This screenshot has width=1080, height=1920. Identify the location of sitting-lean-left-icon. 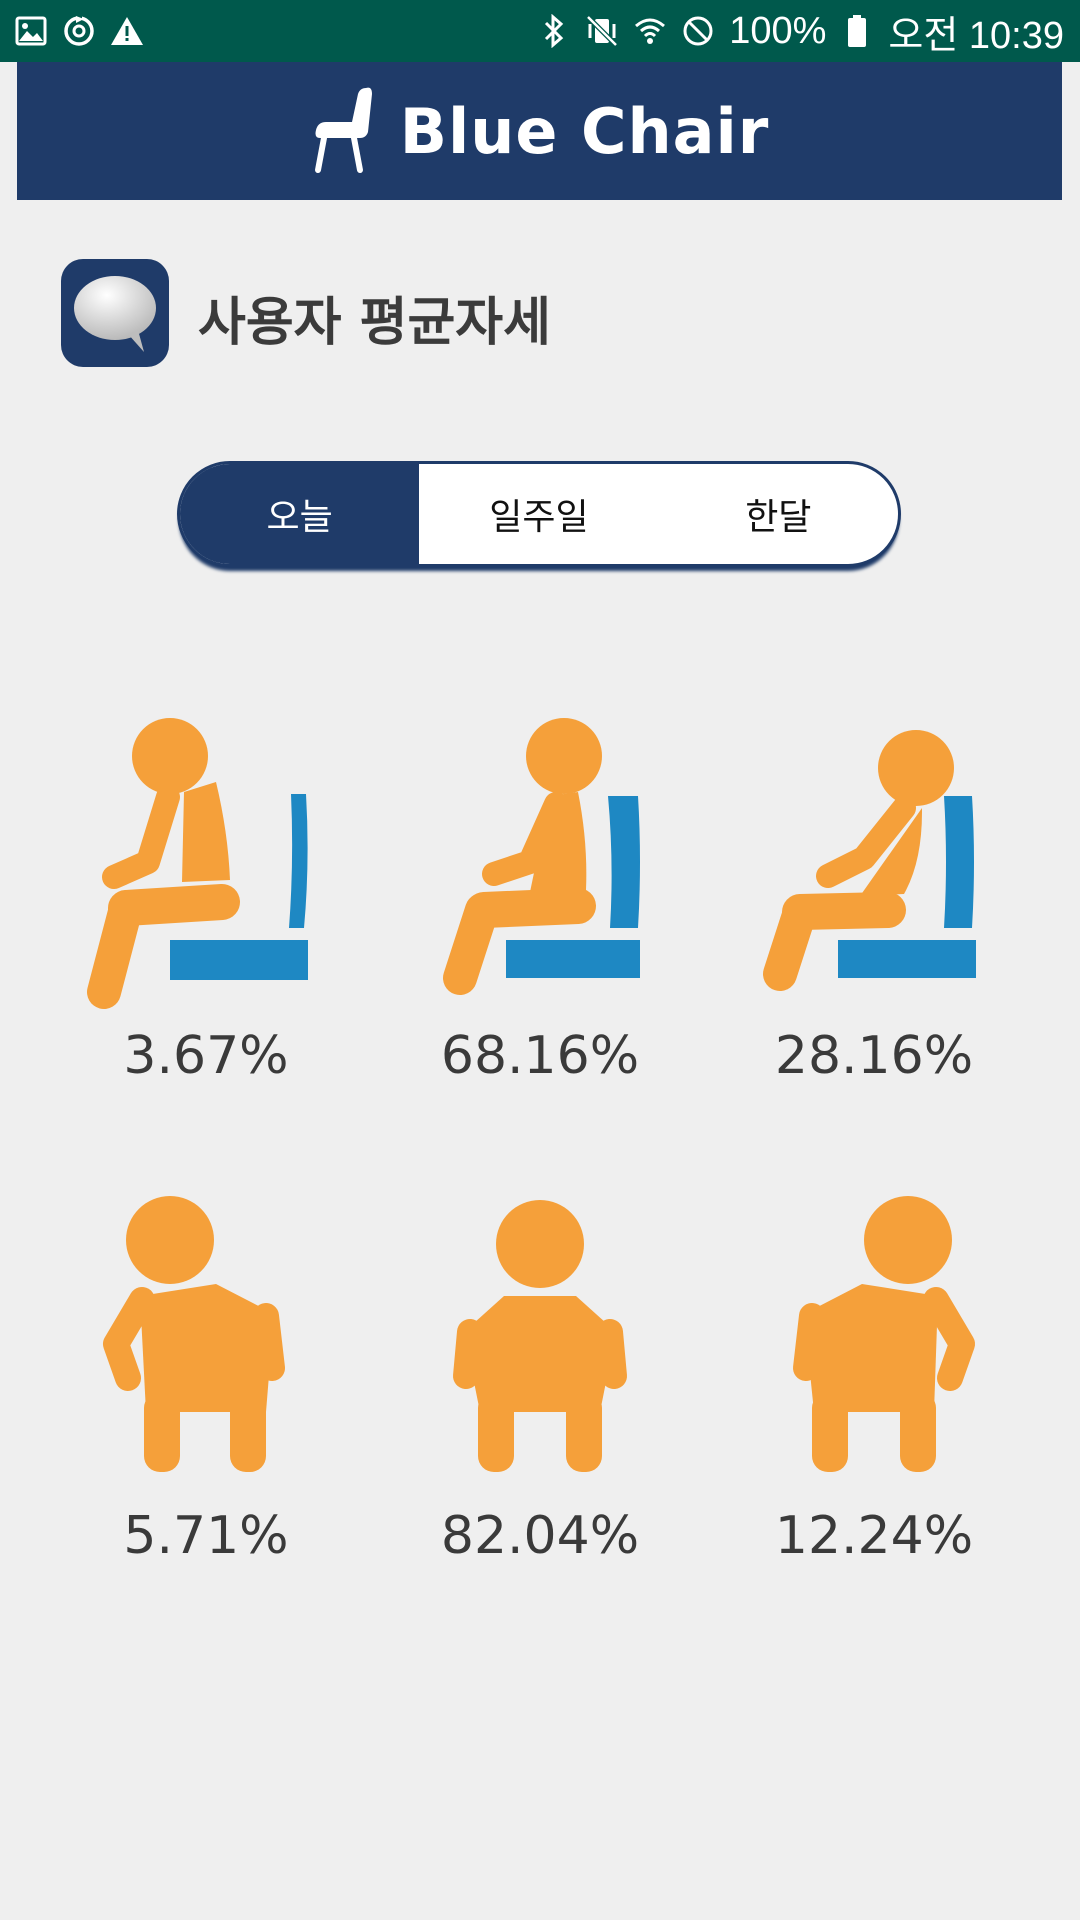
(194, 1334).